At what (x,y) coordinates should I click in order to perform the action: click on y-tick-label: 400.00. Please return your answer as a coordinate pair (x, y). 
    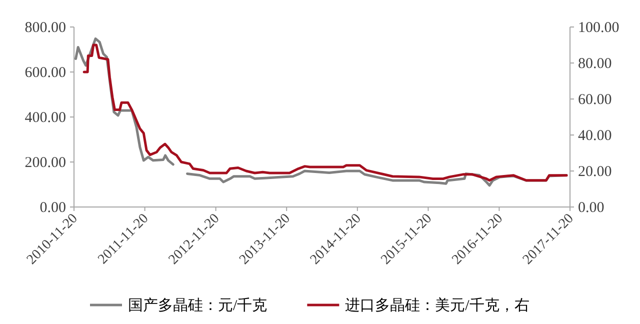
    Looking at the image, I should click on (45, 118).